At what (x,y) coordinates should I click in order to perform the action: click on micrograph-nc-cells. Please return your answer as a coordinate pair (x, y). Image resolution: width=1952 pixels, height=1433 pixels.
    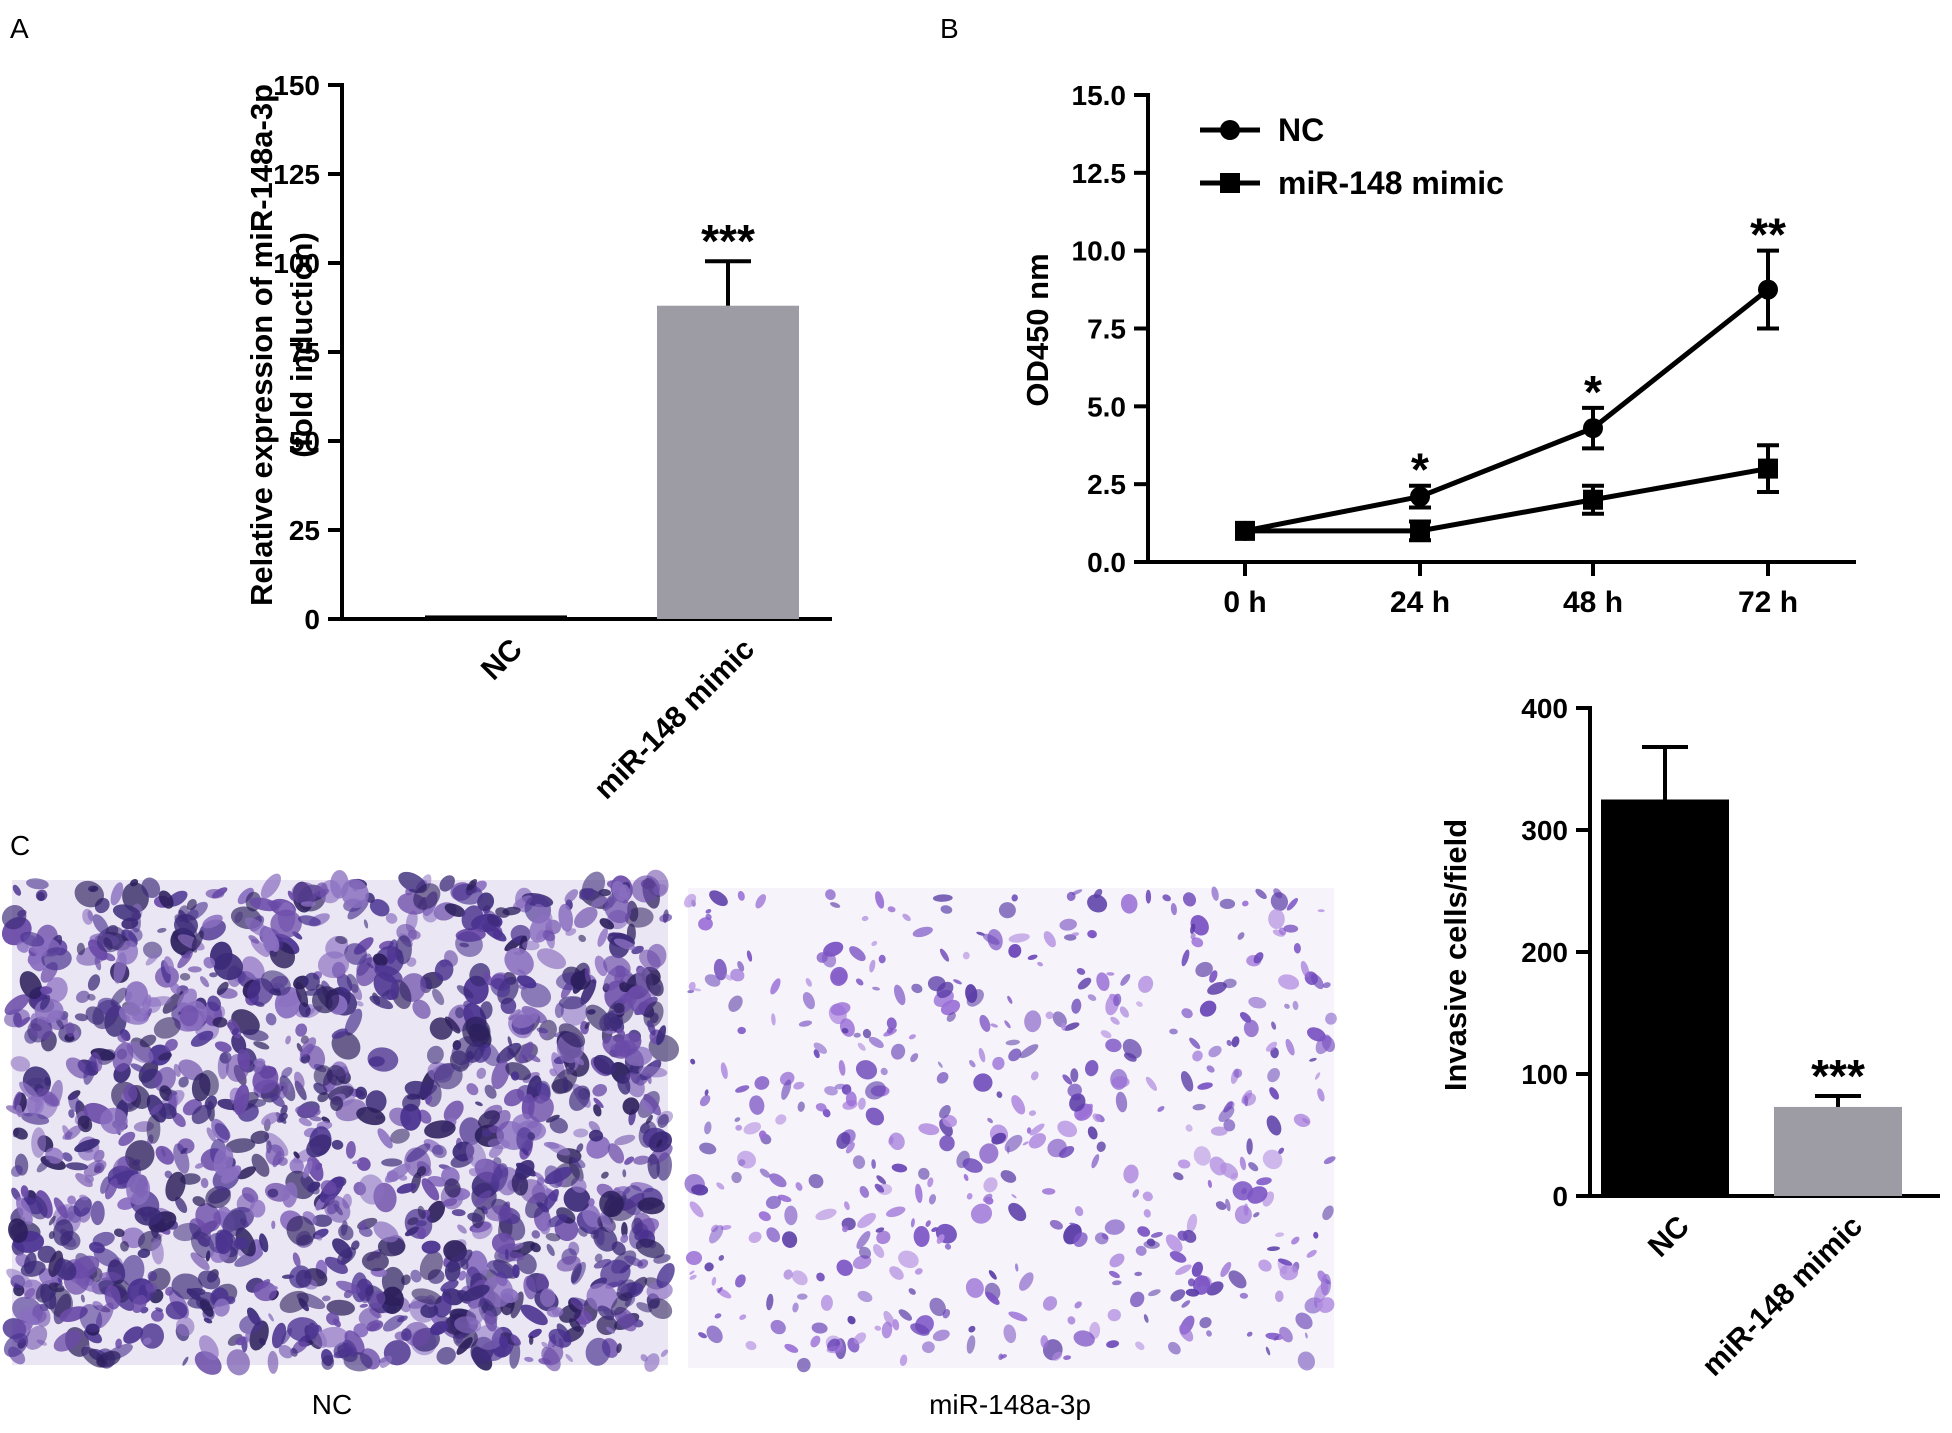
    Looking at the image, I should click on (340, 1122).